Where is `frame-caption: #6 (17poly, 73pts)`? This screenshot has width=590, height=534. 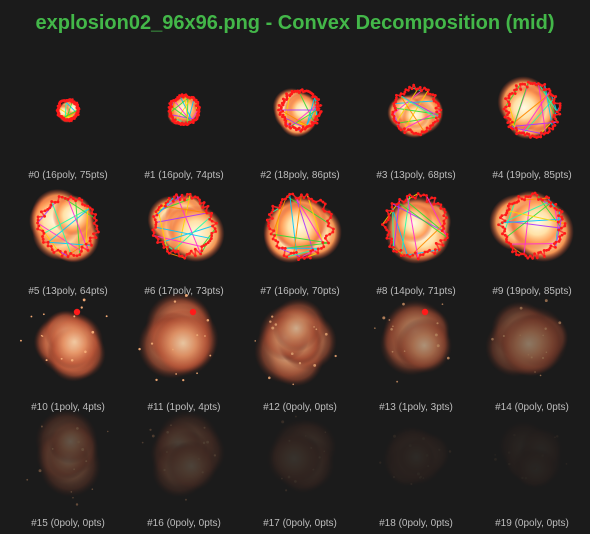 frame-caption: #6 (17poly, 73pts) is located at coordinates (184, 291).